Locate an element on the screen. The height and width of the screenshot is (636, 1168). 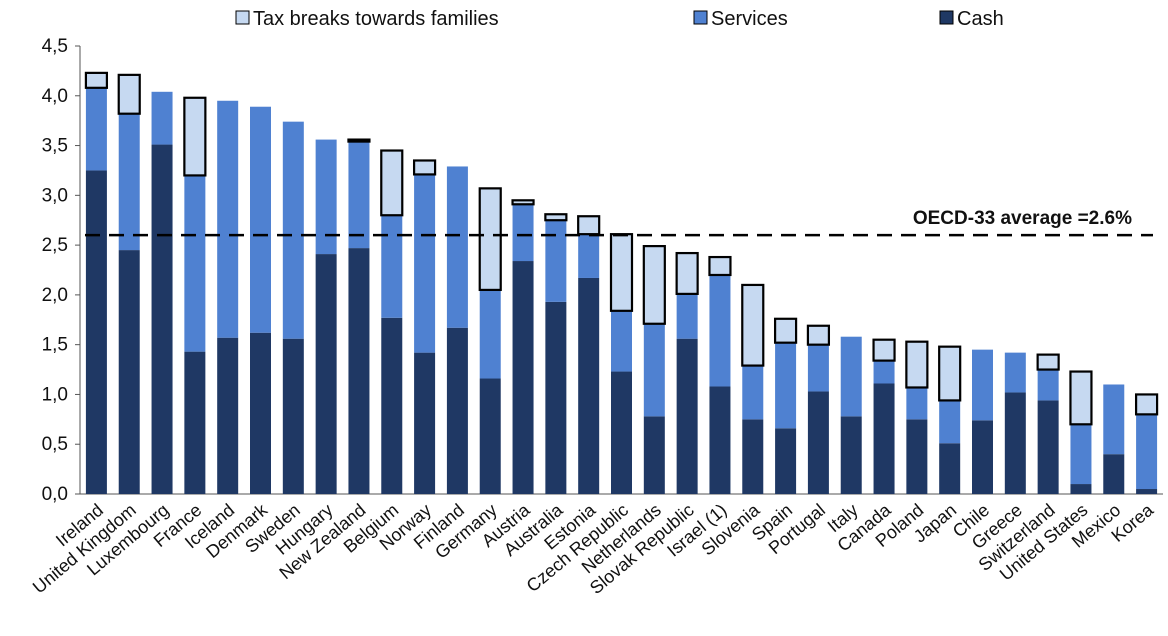
bar-cash-greece is located at coordinates (1015, 443).